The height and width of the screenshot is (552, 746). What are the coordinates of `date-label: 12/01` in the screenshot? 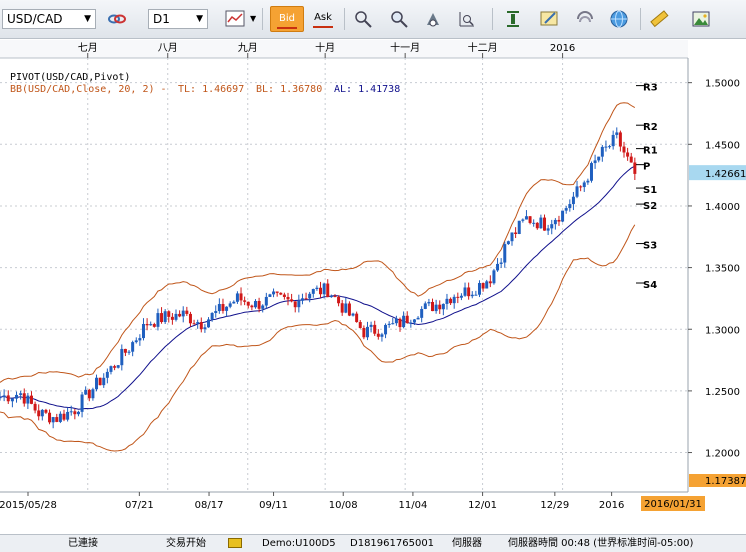 It's located at (482, 505).